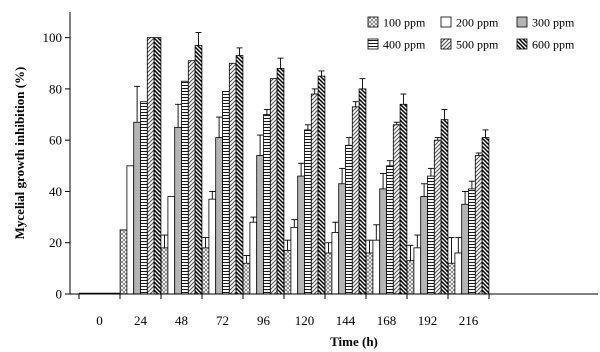  I want to click on y-axis-title: Mycelial growth inhibition (%), so click(19, 153).